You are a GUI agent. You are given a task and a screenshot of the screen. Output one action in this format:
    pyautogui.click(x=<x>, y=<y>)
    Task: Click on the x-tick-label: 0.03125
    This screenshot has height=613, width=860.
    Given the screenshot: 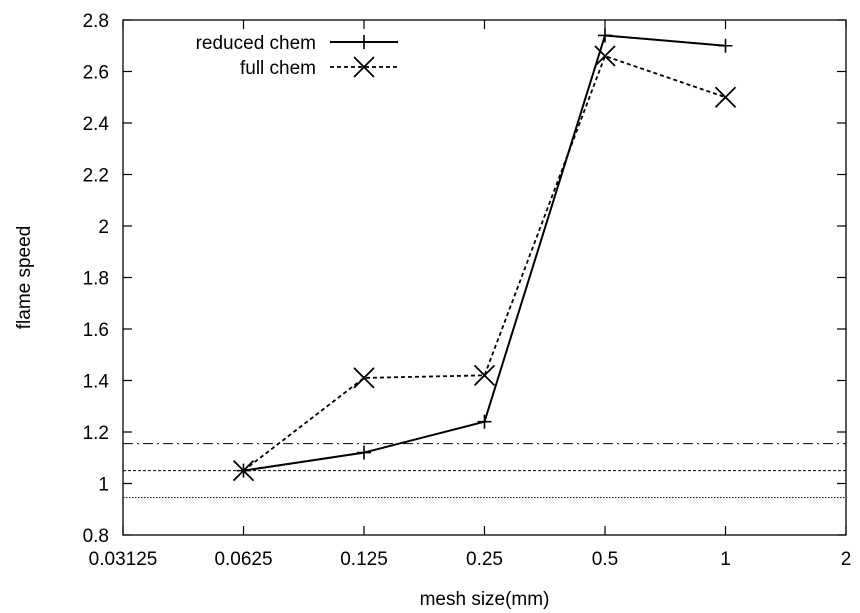 What is the action you would take?
    pyautogui.click(x=123, y=559)
    